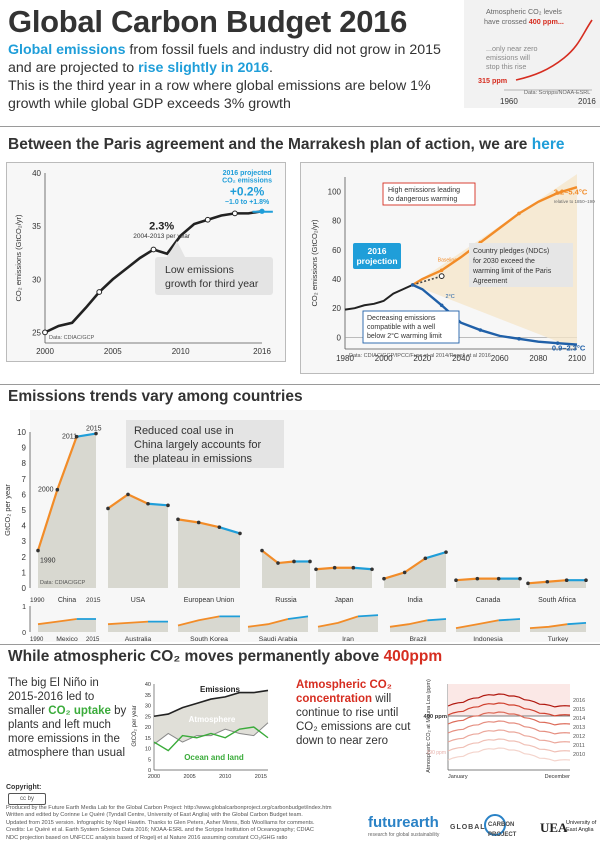 Image resolution: width=600 pixels, height=850 pixels. Describe the element at coordinates (162, 236) in the screenshot. I see `growth-period-label: 2004-2013 per year` at that location.